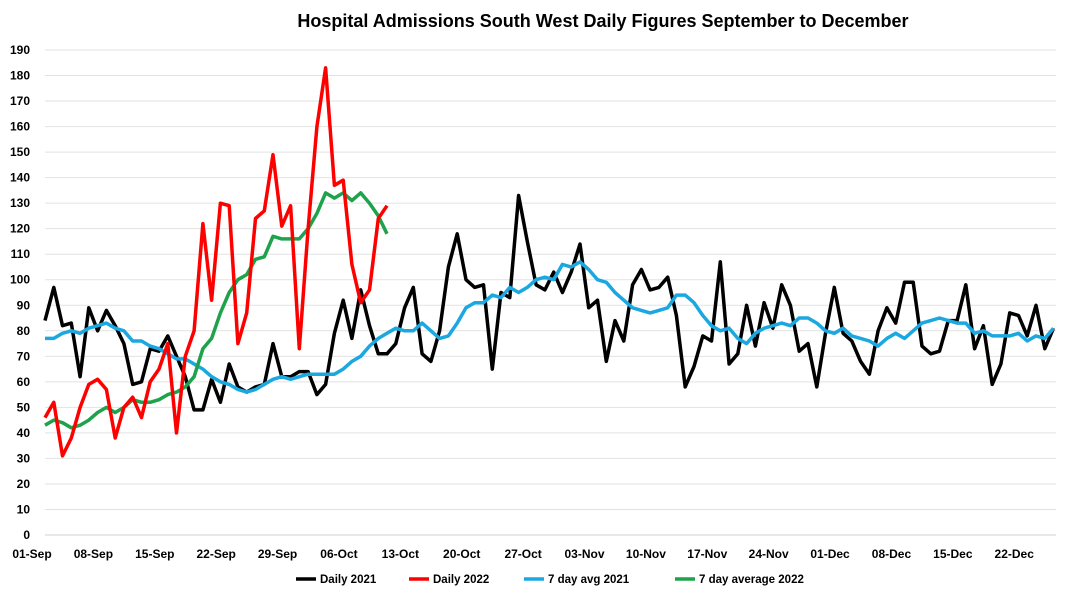 The image size is (1065, 600). I want to click on x-tick-label: 08-Dec, so click(892, 554).